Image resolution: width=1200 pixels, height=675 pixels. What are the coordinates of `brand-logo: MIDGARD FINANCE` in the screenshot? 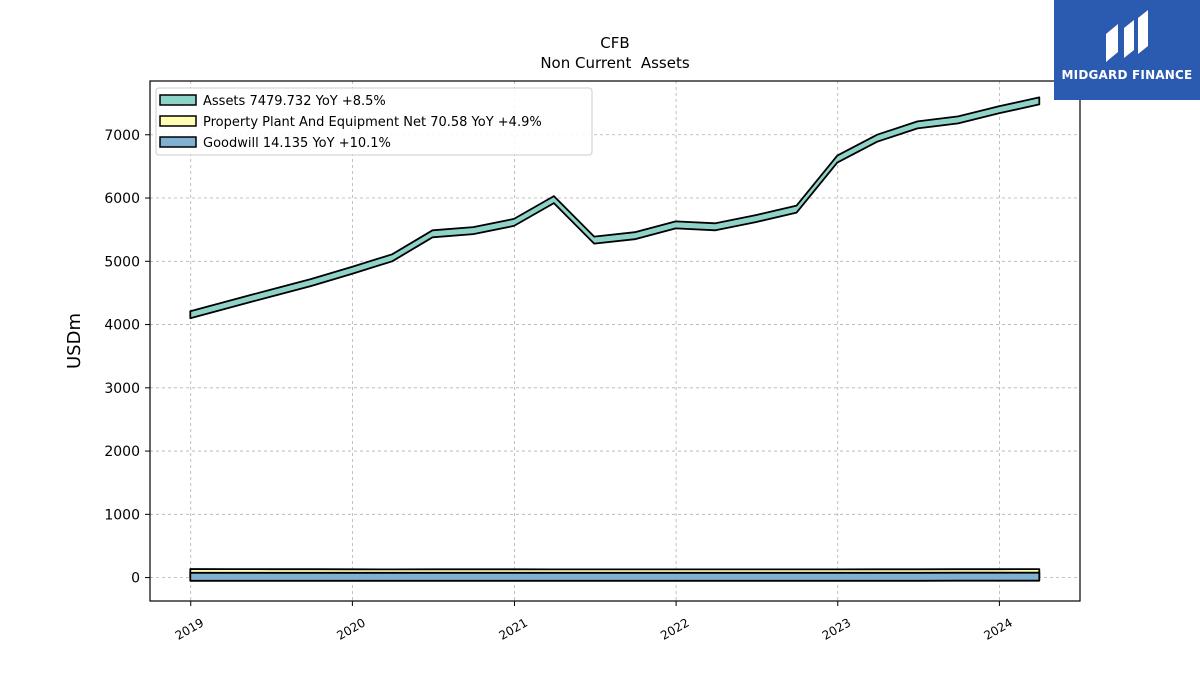 It's located at (1127, 50).